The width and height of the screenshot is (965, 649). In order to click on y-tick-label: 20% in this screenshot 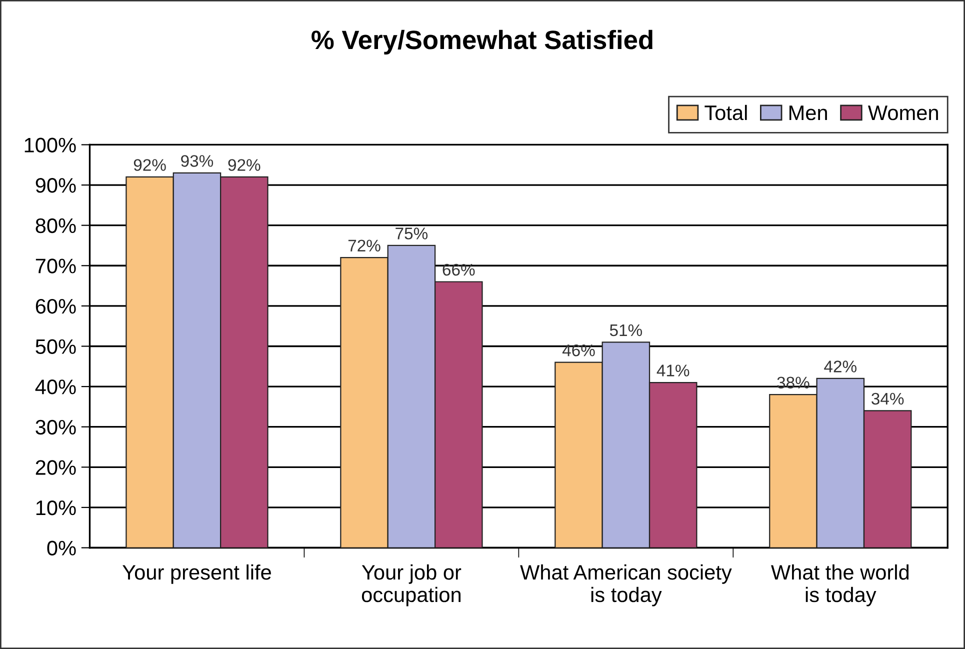, I will do `click(56, 467)`.